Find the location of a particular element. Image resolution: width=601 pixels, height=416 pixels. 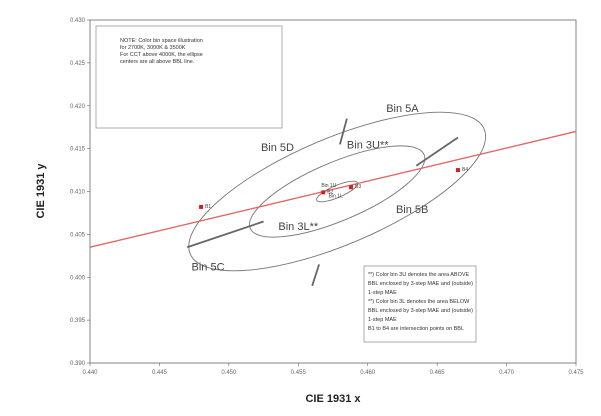

x-tick-label: 0.450 is located at coordinates (229, 373).